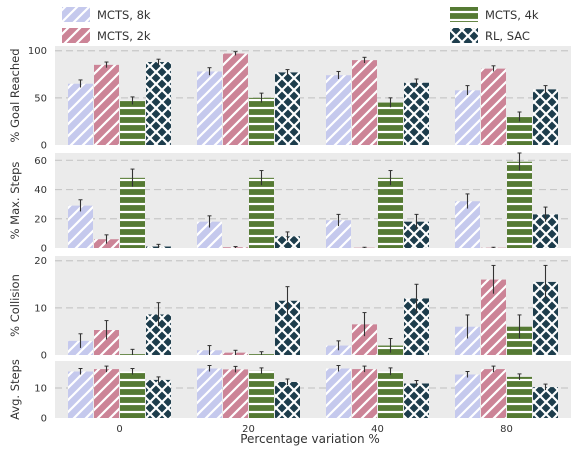 The height and width of the screenshot is (450, 579). What do you see at coordinates (507, 36) in the screenshot?
I see `legend-label-rl-sac: RL, SAC` at bounding box center [507, 36].